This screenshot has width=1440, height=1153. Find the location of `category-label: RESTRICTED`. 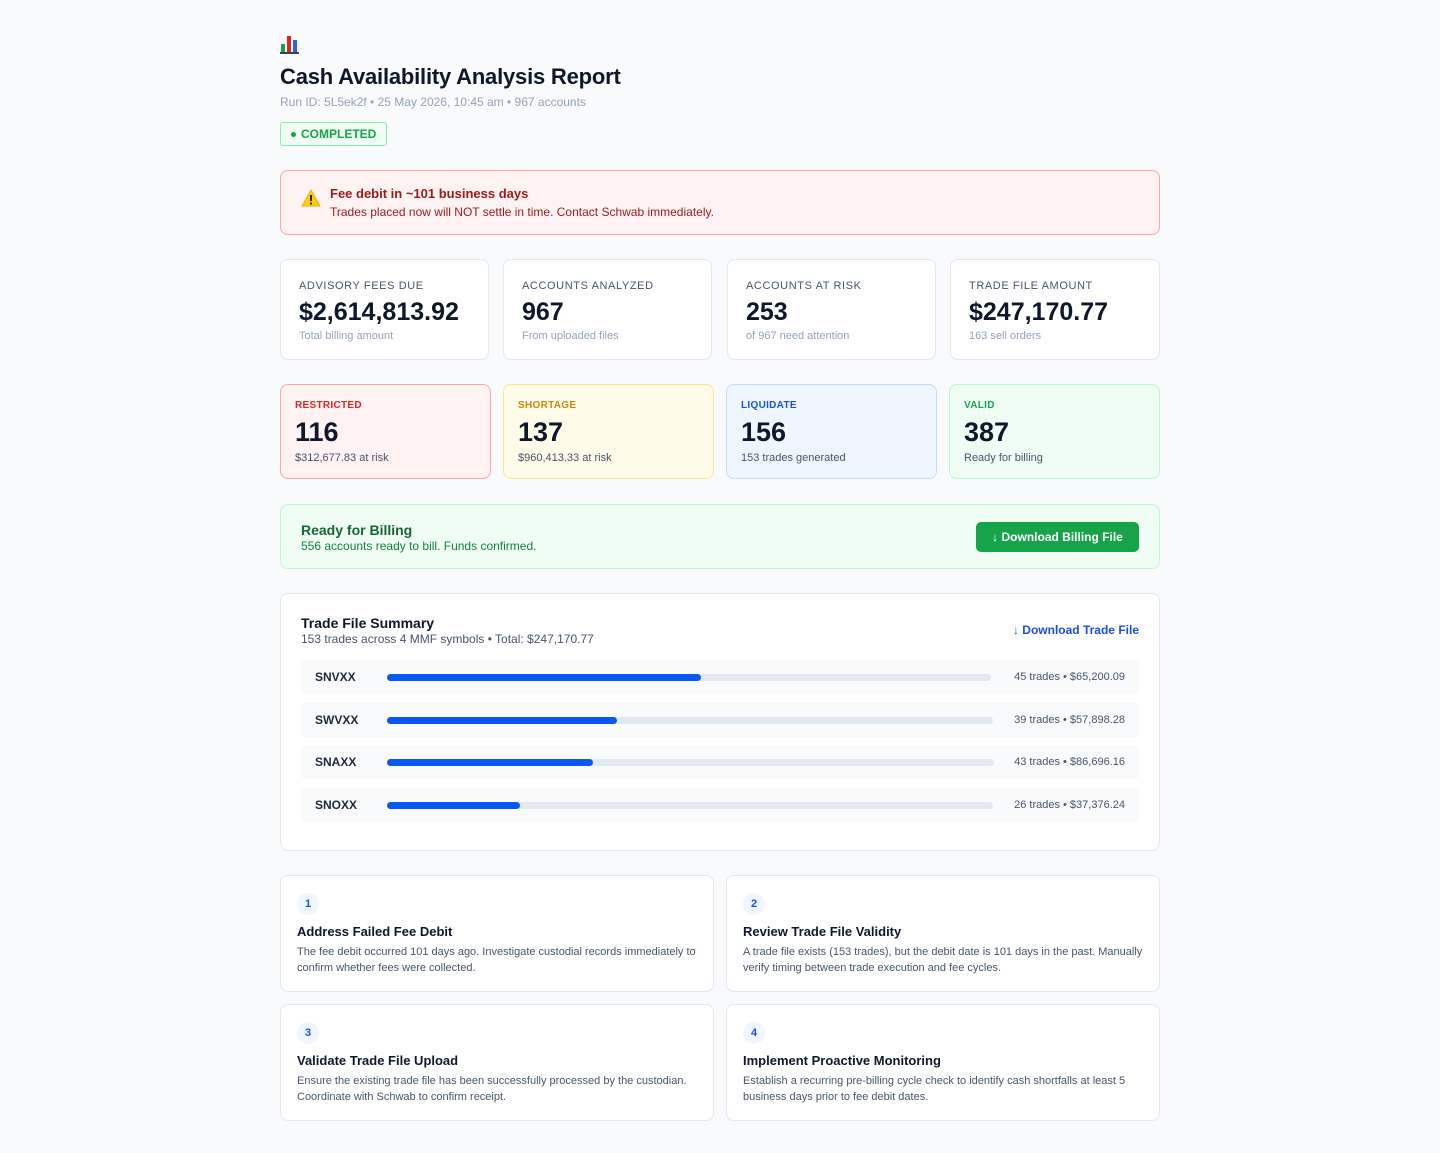

category-label: RESTRICTED is located at coordinates (328, 405).